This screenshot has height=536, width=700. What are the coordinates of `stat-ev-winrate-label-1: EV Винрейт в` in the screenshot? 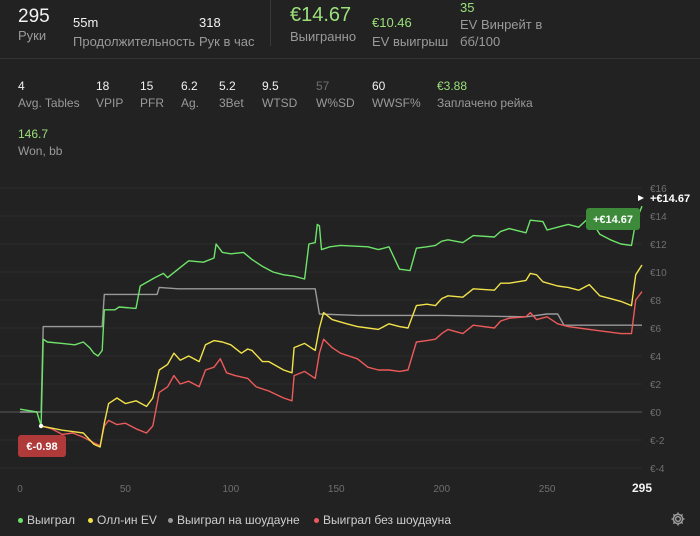 It's located at (501, 24).